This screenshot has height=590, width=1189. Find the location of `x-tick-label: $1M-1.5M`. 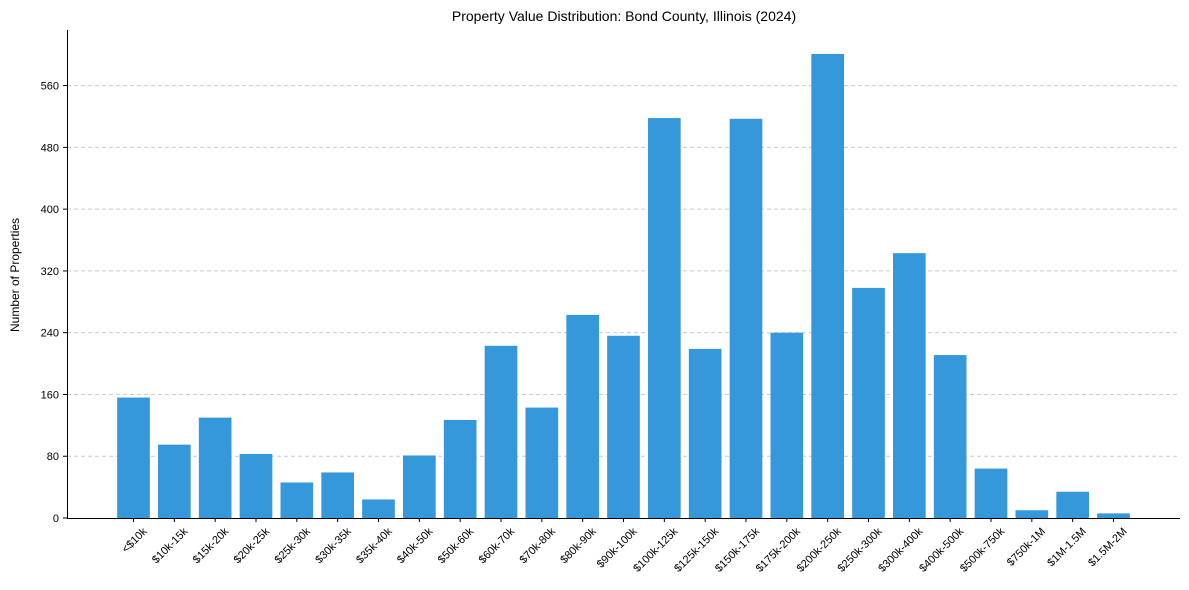

x-tick-label: $1M-1.5M is located at coordinates (1067, 548).